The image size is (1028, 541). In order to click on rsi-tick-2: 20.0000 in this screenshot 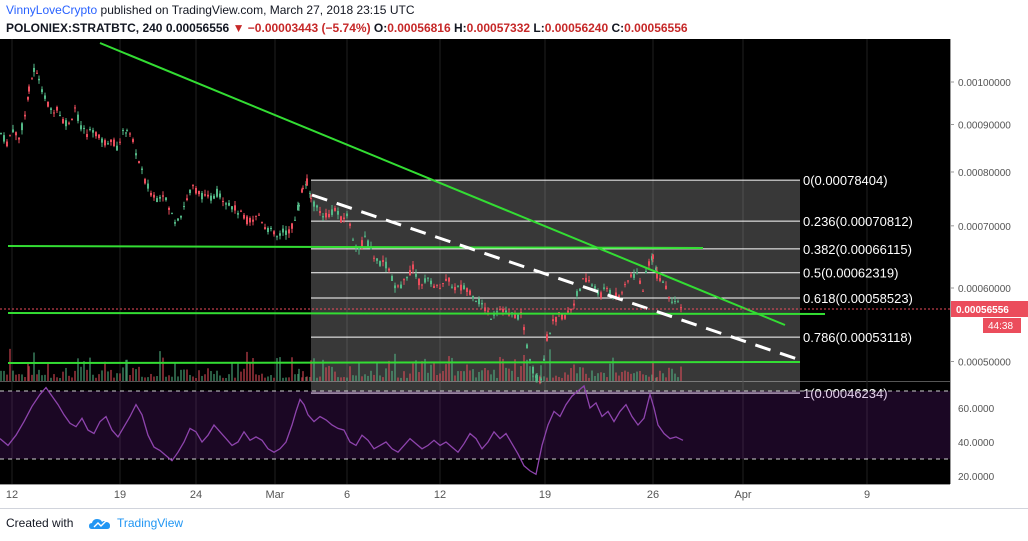, I will do `click(976, 477)`.